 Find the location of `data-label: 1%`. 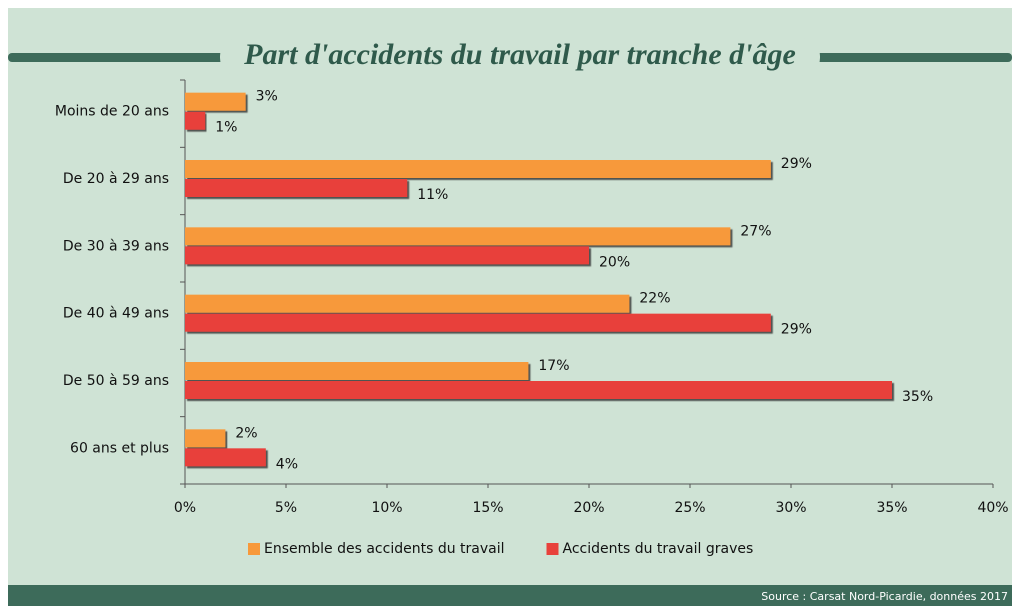

data-label: 1% is located at coordinates (226, 128).